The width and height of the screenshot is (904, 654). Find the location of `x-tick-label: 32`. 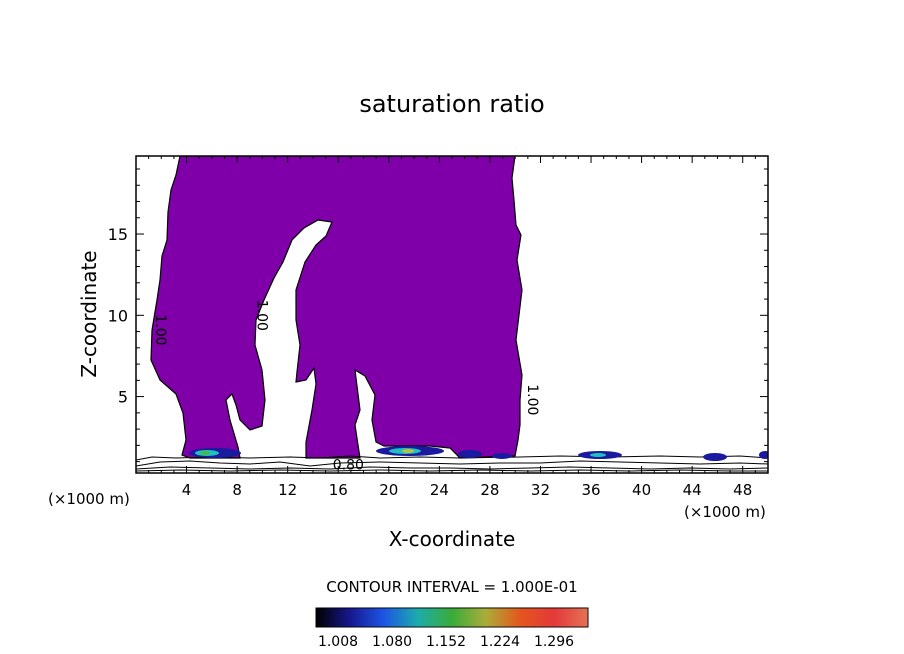

x-tick-label: 32 is located at coordinates (540, 490).